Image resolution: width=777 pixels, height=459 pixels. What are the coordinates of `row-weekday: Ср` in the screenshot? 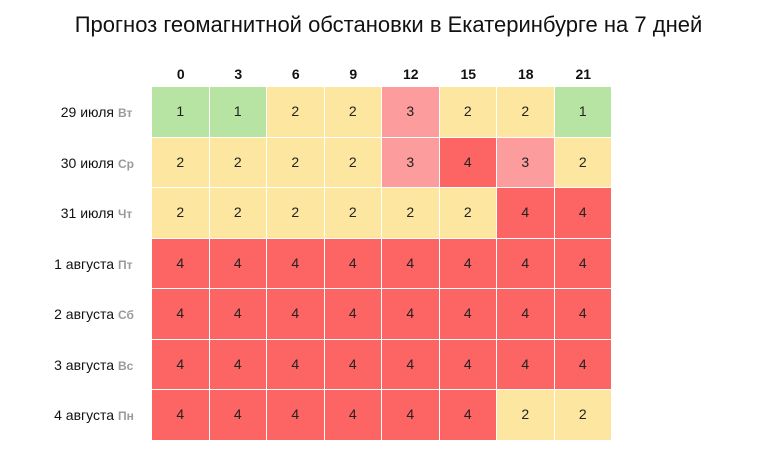 It's located at (126, 163).